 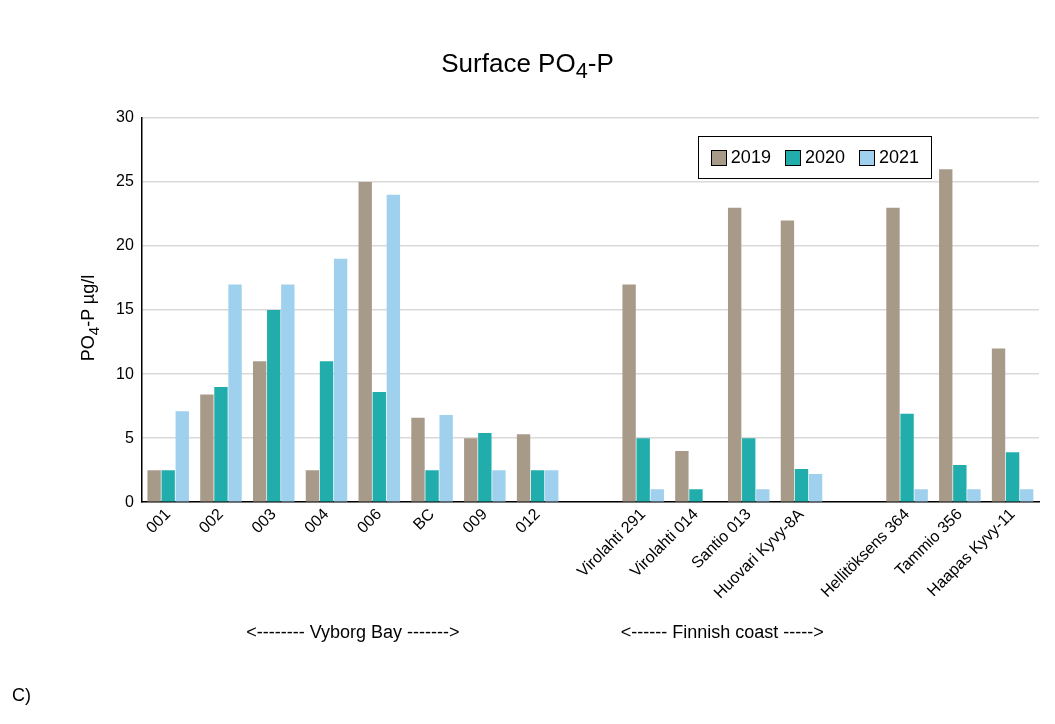 What do you see at coordinates (264, 521) in the screenshot?
I see `x-tick-label: 003` at bounding box center [264, 521].